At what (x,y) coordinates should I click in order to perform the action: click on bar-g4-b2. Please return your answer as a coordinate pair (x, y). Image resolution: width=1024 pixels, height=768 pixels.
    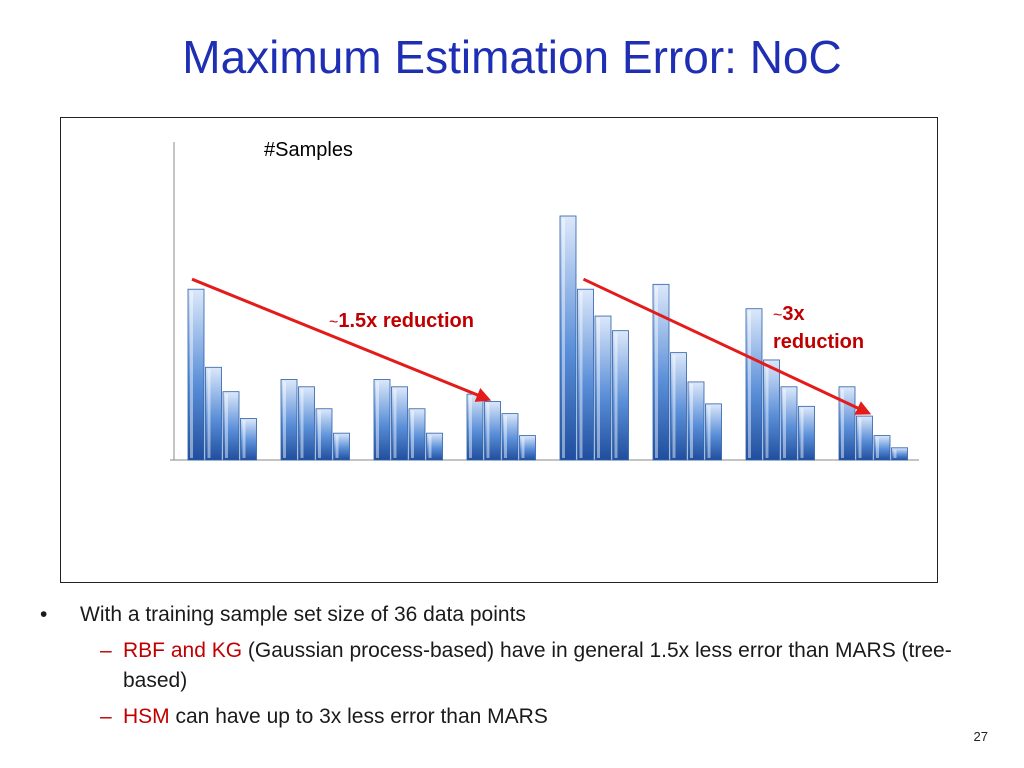
    Looking at the image, I should click on (492, 431).